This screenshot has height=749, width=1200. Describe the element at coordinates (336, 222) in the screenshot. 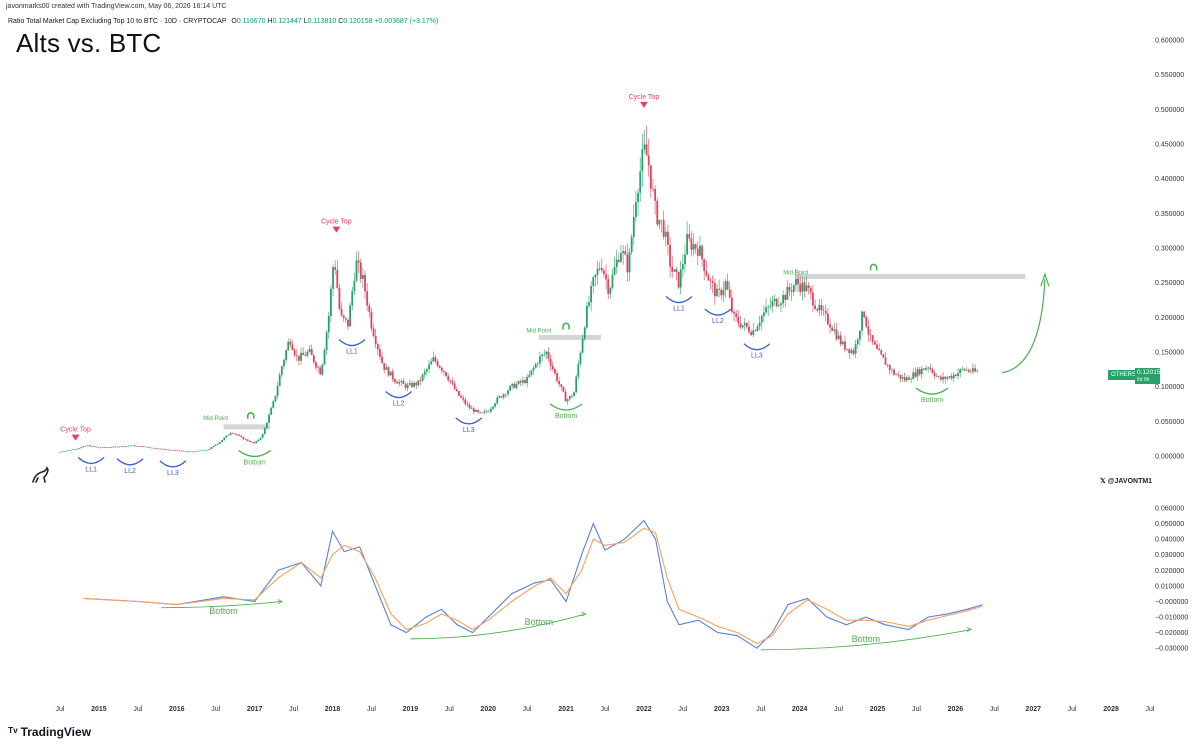

I see `cycle-top-label: Cycle Top` at that location.